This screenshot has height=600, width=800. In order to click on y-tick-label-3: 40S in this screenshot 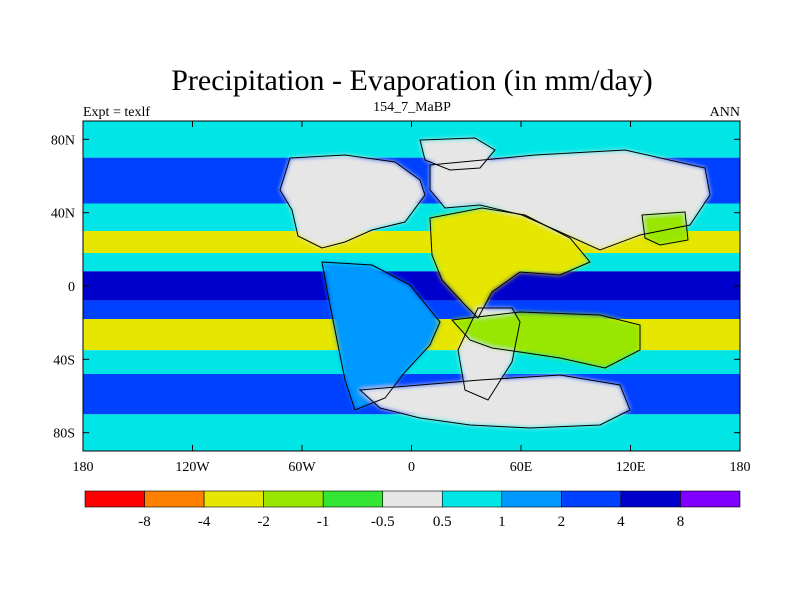, I will do `click(64, 360)`.